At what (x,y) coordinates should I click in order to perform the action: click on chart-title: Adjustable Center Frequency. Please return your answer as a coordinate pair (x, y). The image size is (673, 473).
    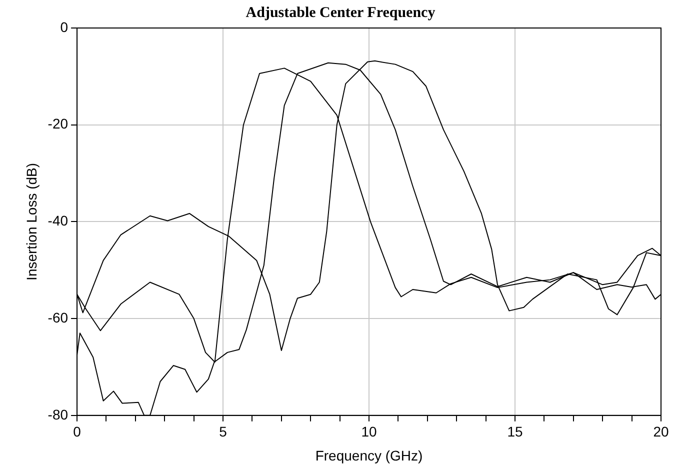
    Looking at the image, I should click on (341, 12).